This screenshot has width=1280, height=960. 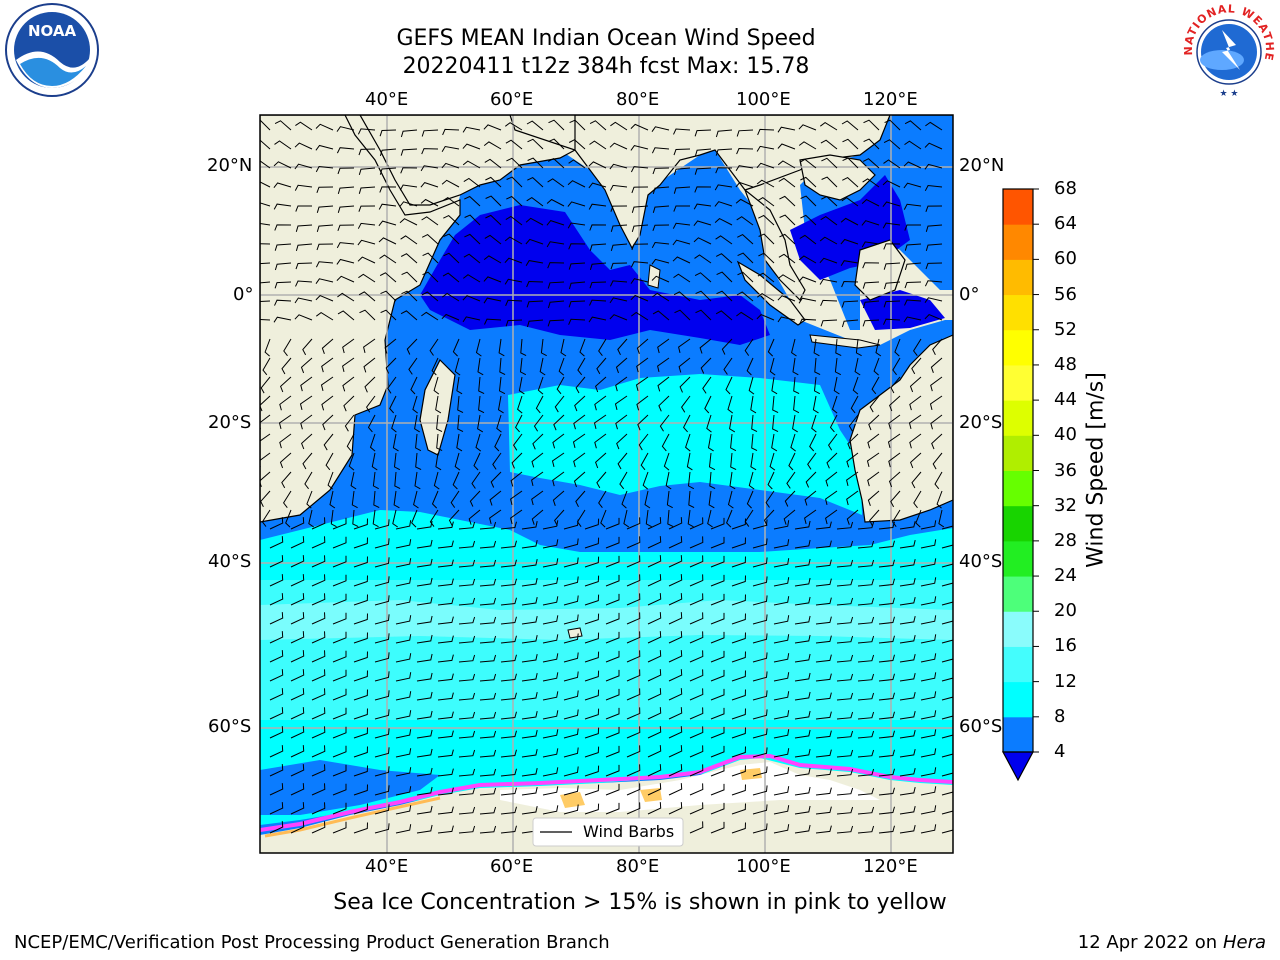 I want to click on lat-tick-left: 60°S, so click(x=230, y=726).